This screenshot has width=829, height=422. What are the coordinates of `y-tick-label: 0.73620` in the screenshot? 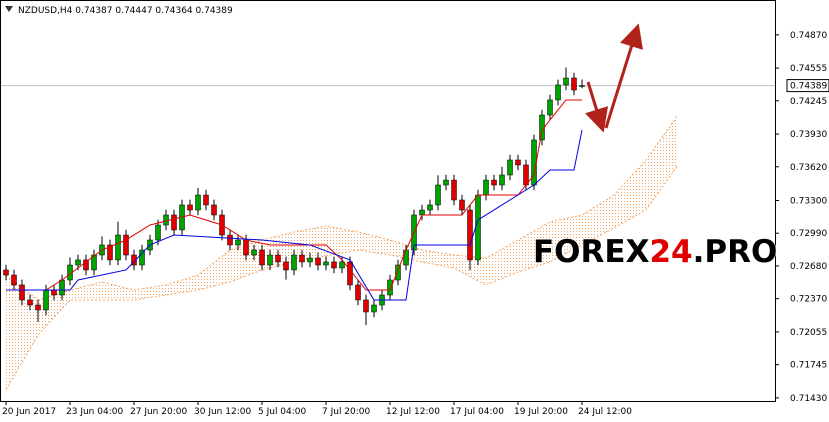 It's located at (808, 168).